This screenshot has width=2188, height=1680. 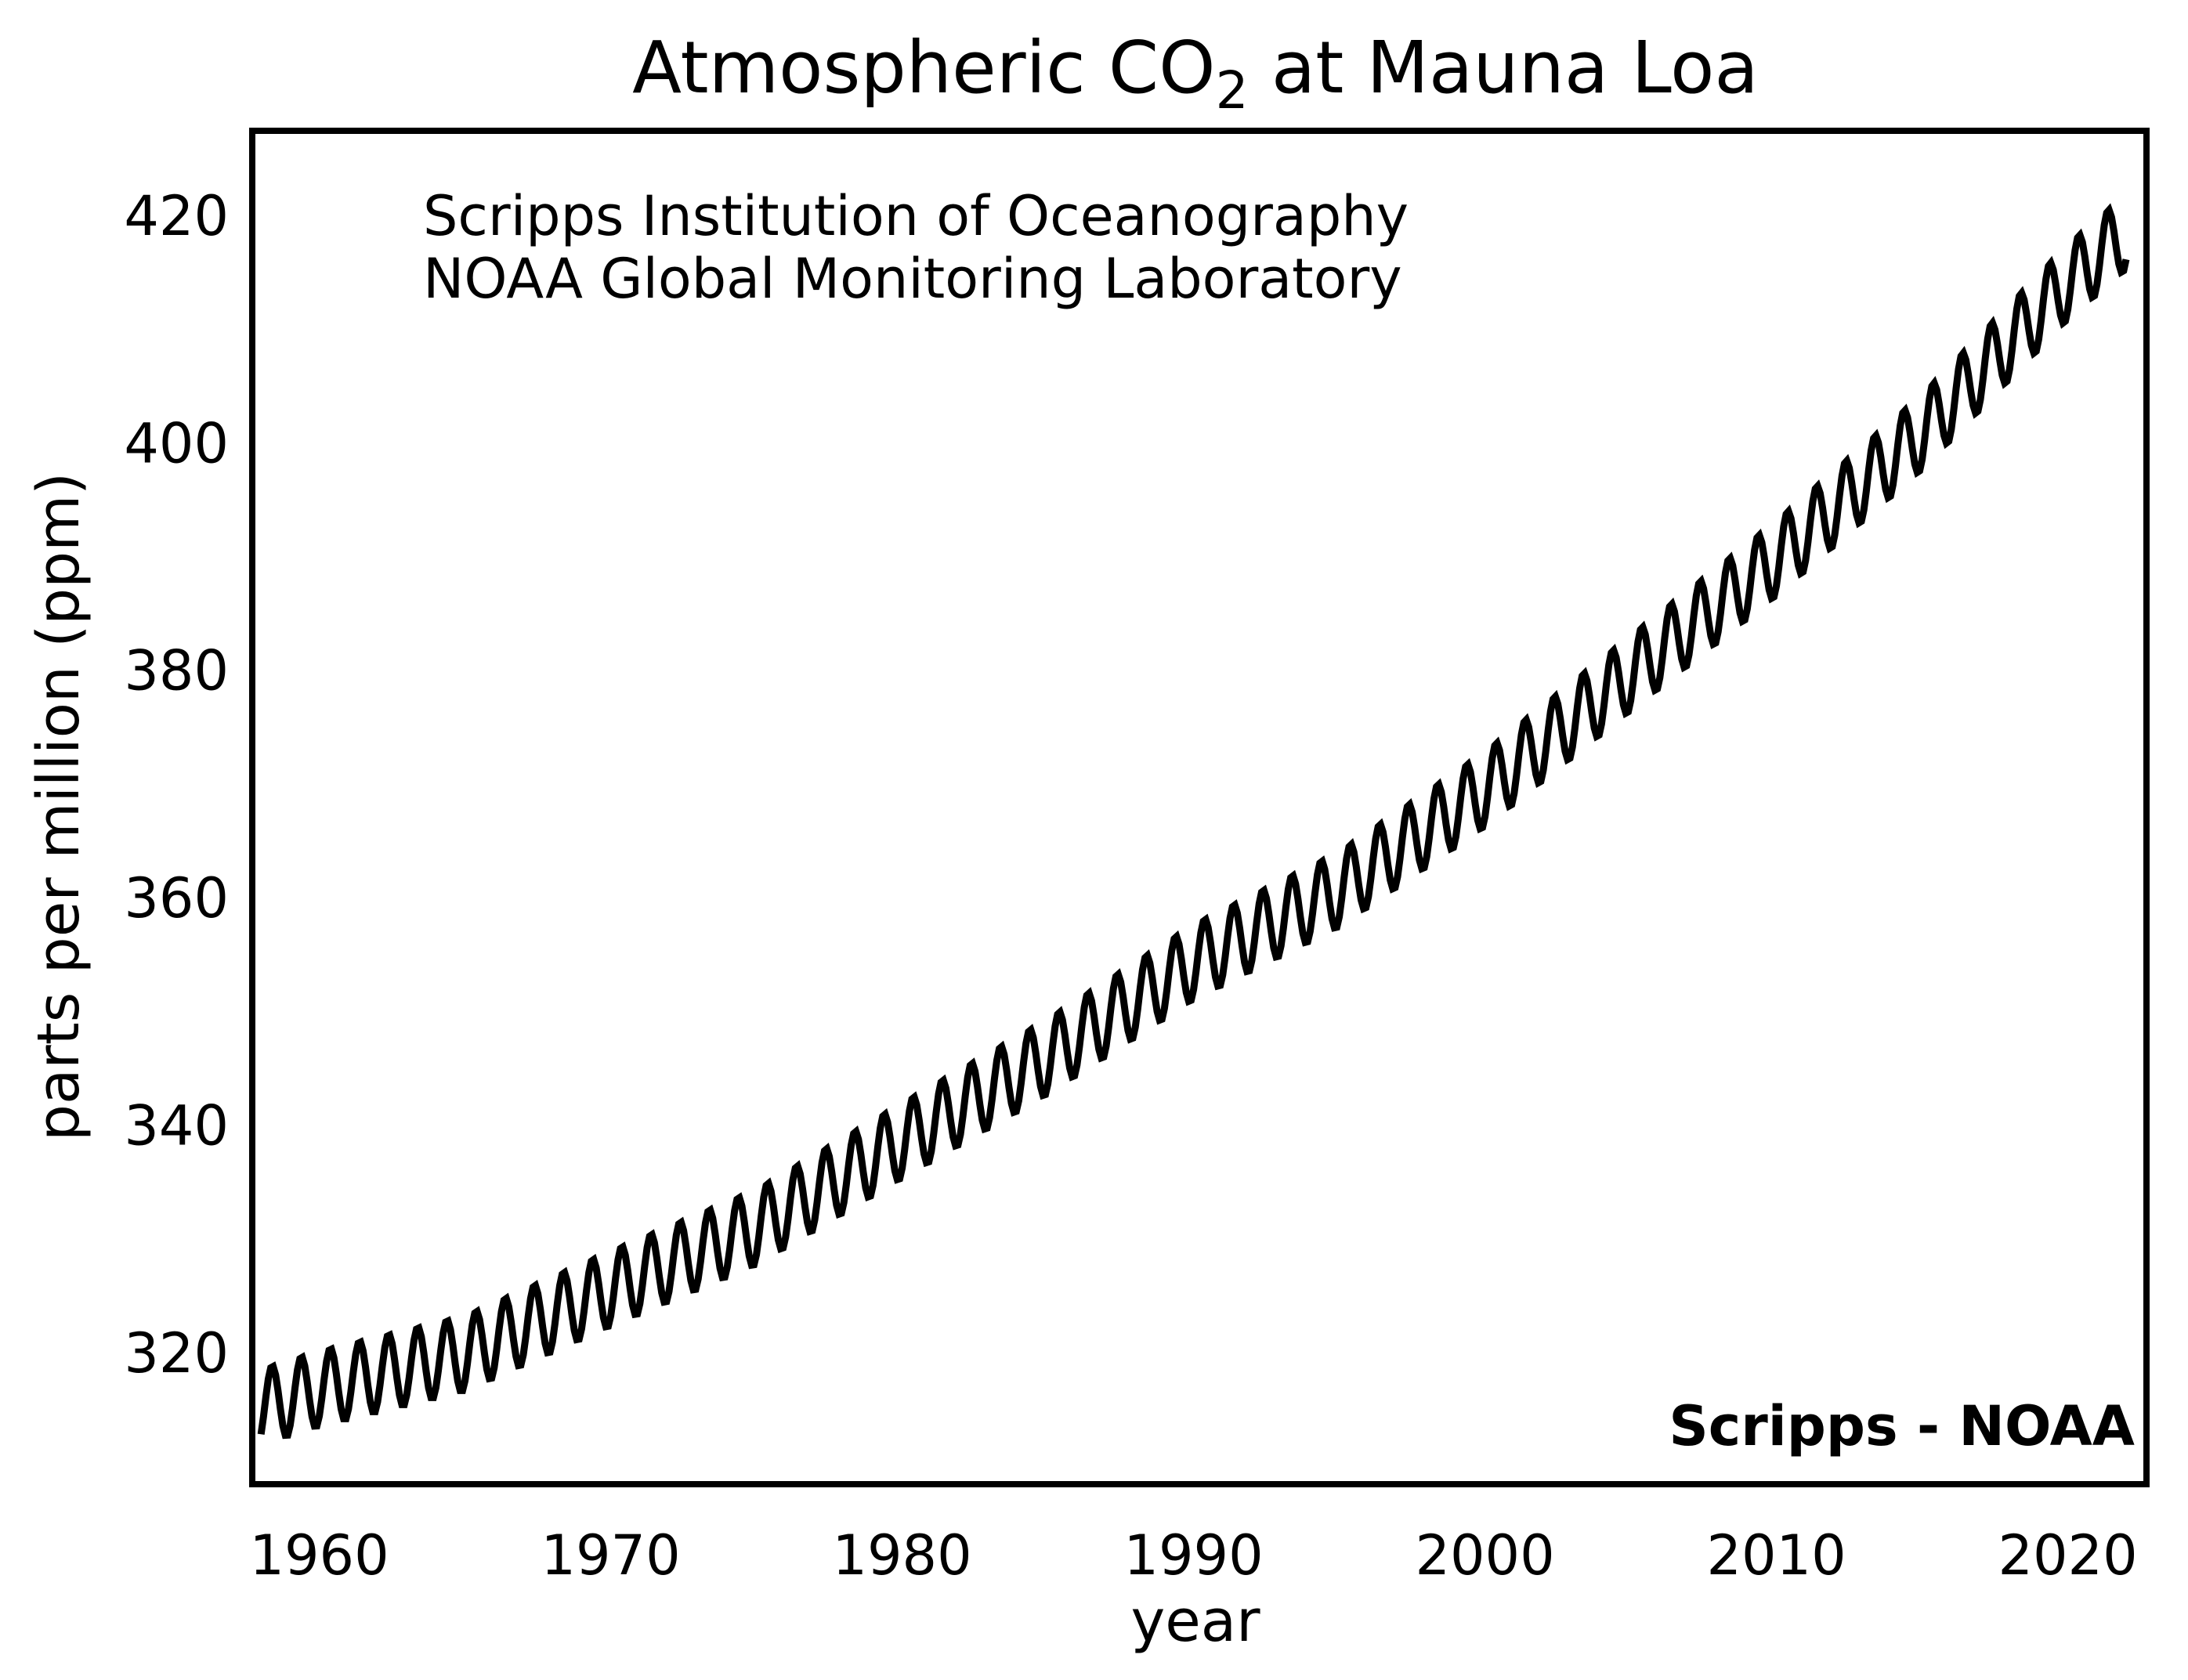 I want to click on brand-label: Scripps - NOAA, so click(x=1902, y=1426).